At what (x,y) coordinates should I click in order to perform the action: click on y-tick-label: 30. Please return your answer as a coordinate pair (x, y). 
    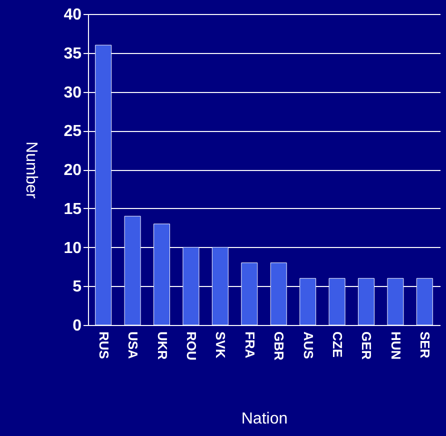
    Looking at the image, I should click on (73, 93).